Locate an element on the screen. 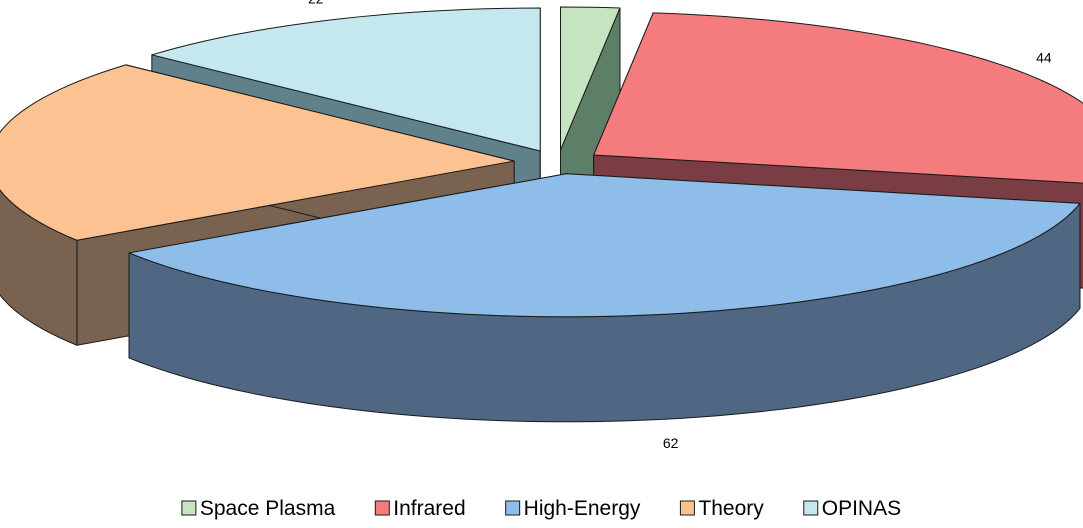 The height and width of the screenshot is (528, 1083). legend-item-infrared: Infrared is located at coordinates (420, 508).